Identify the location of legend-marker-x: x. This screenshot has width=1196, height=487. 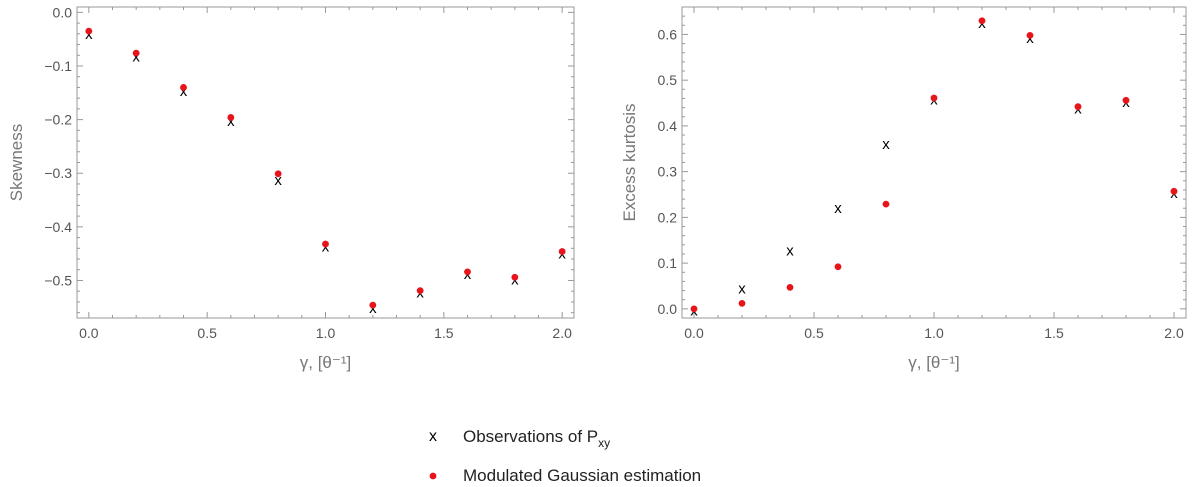
(433, 436).